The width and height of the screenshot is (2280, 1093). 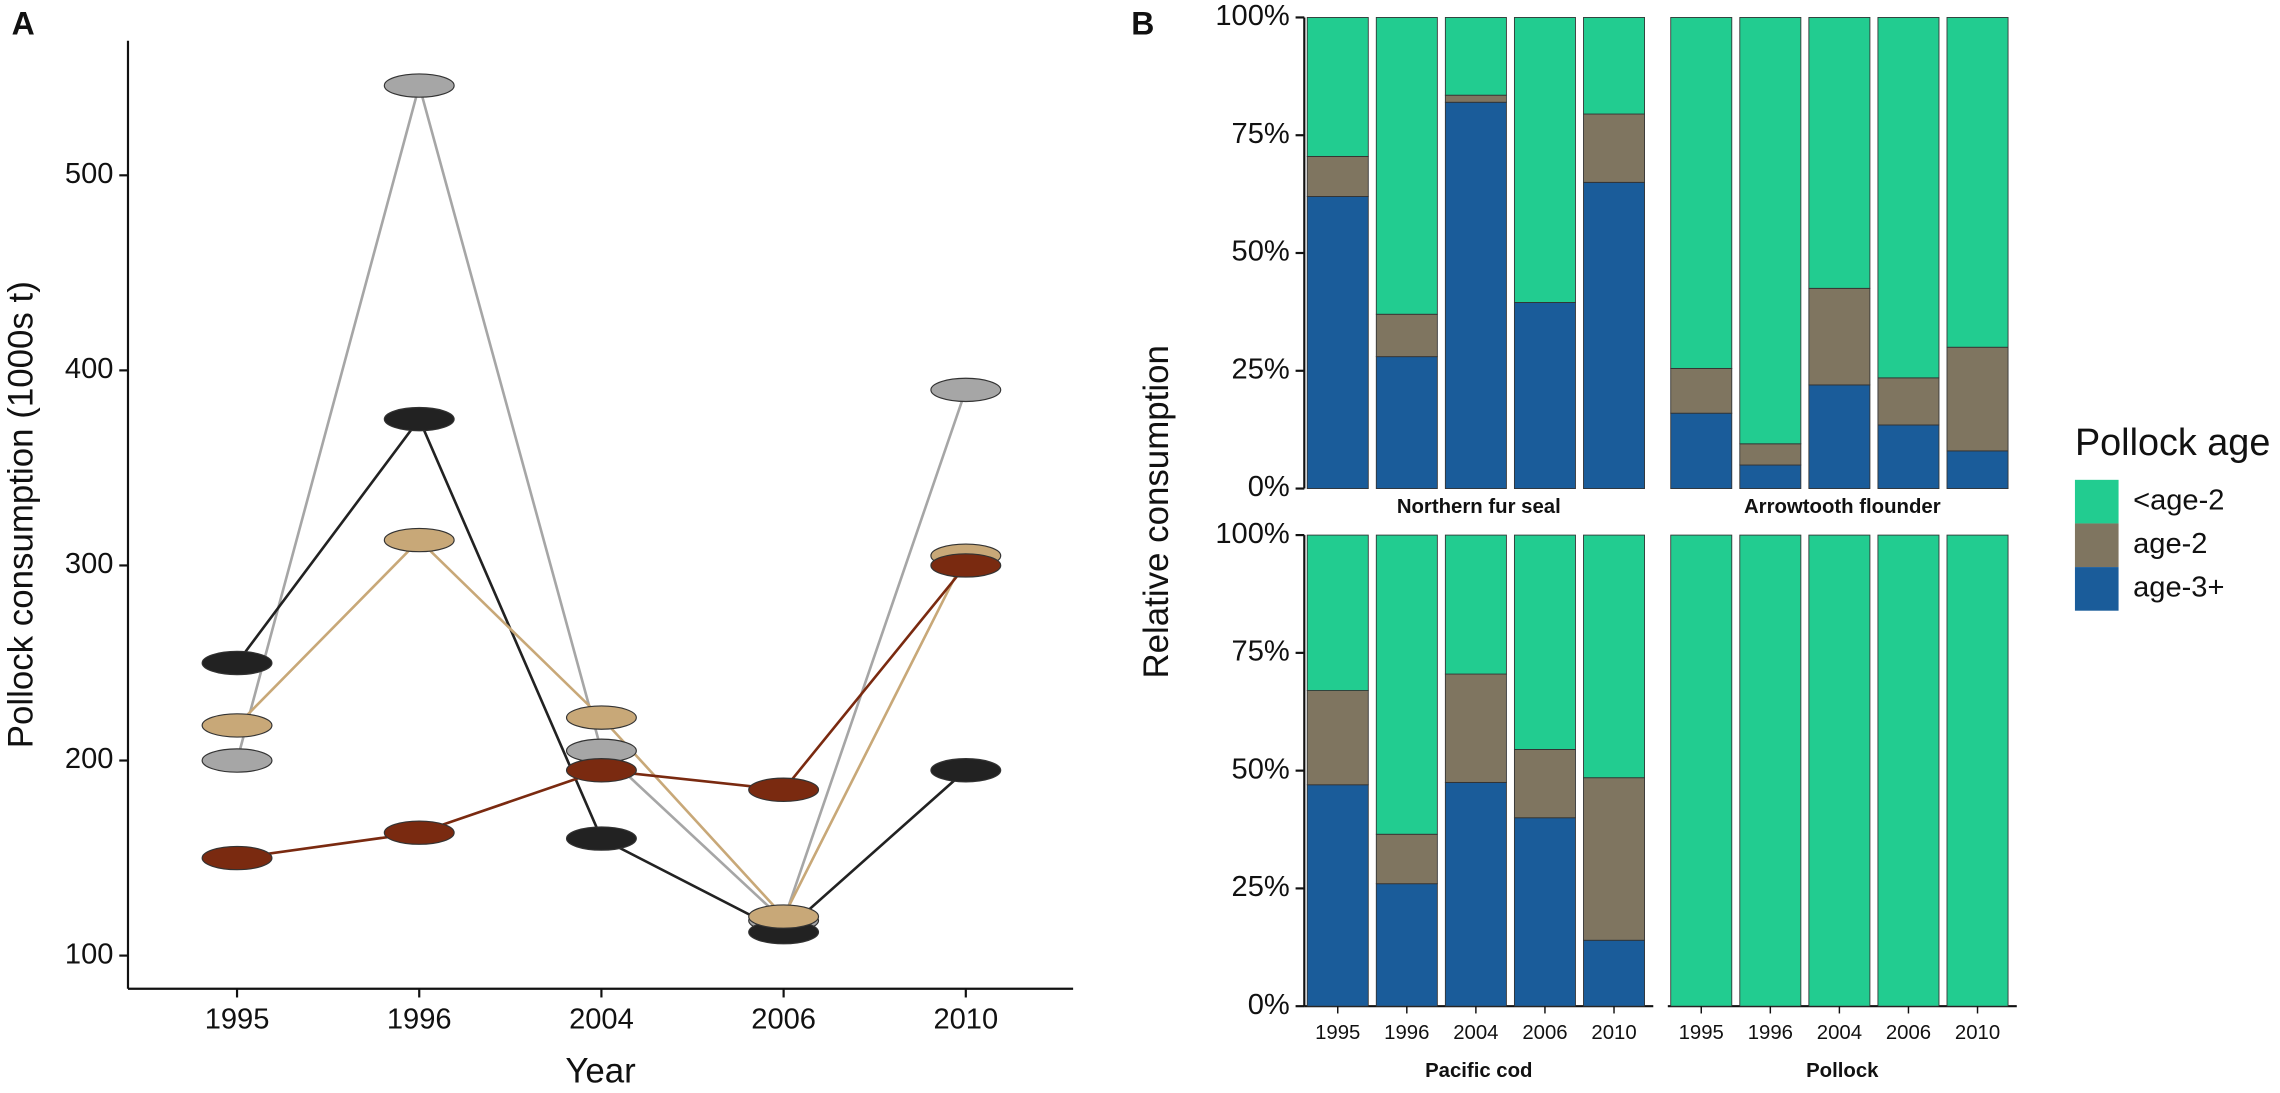 I want to click on facet-title: Pollock, so click(x=1842, y=1071).